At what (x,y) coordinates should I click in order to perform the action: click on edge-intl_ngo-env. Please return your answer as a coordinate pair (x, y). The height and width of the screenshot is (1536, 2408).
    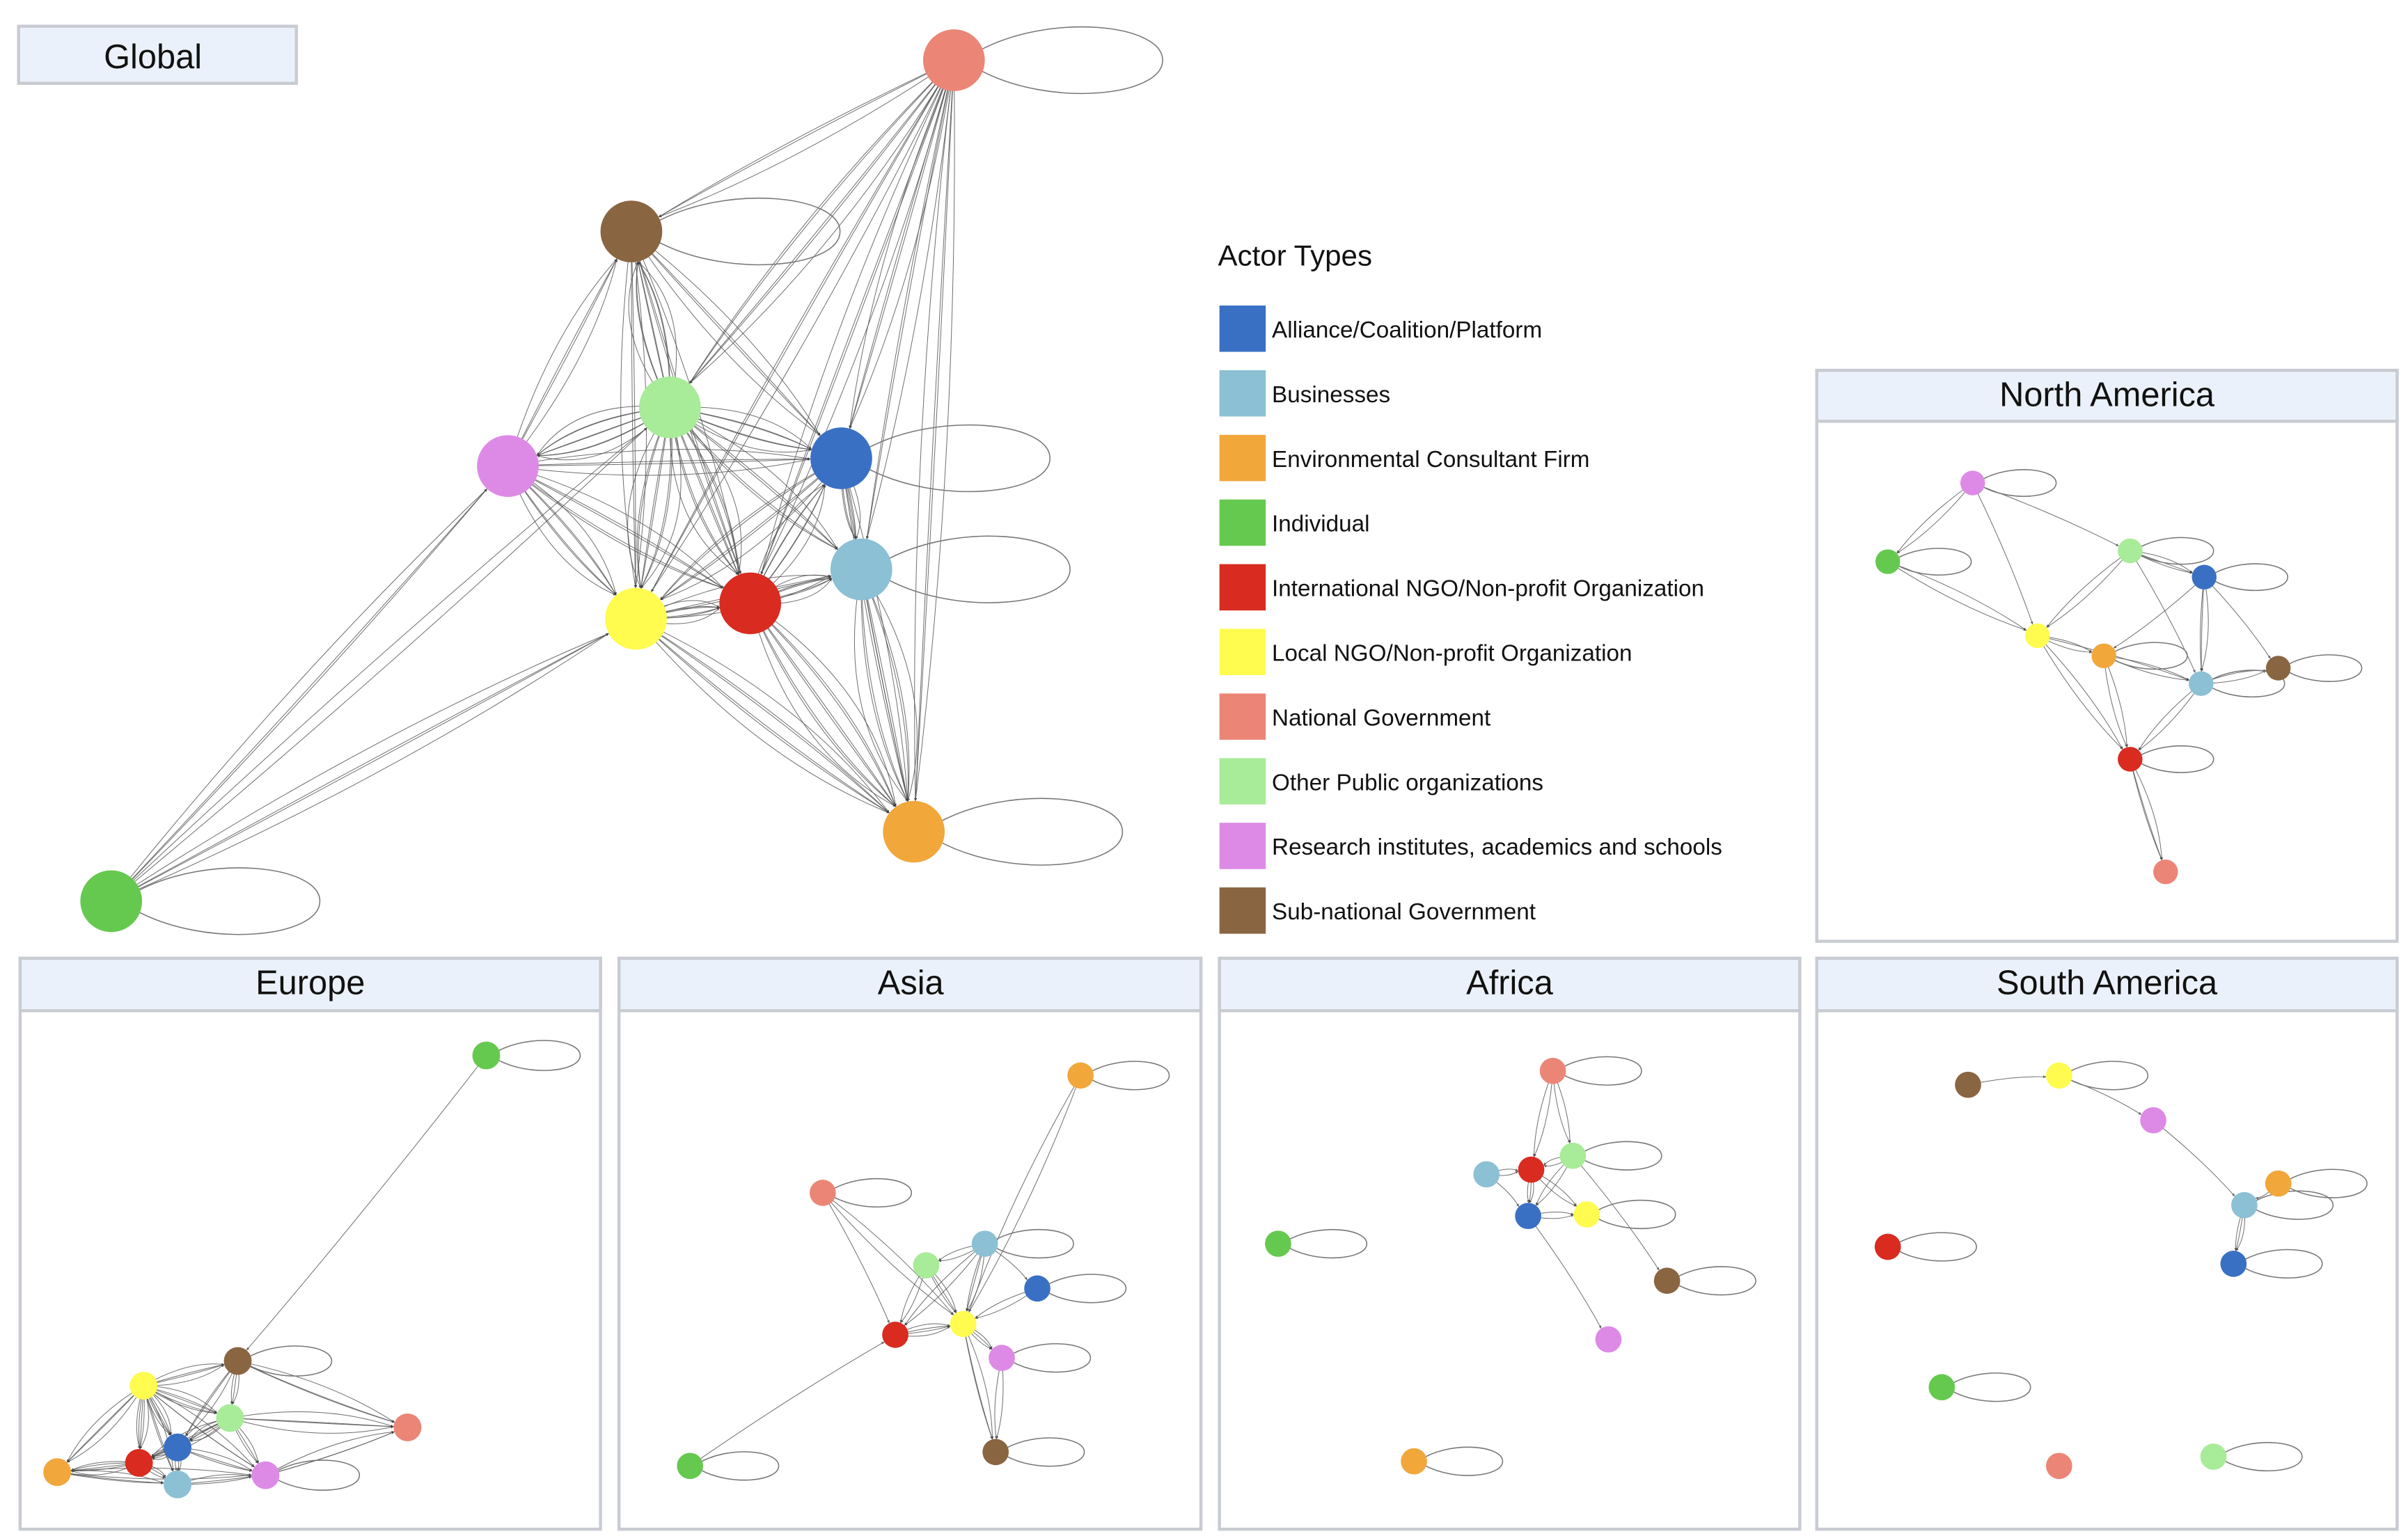
    Looking at the image, I should click on (824, 705).